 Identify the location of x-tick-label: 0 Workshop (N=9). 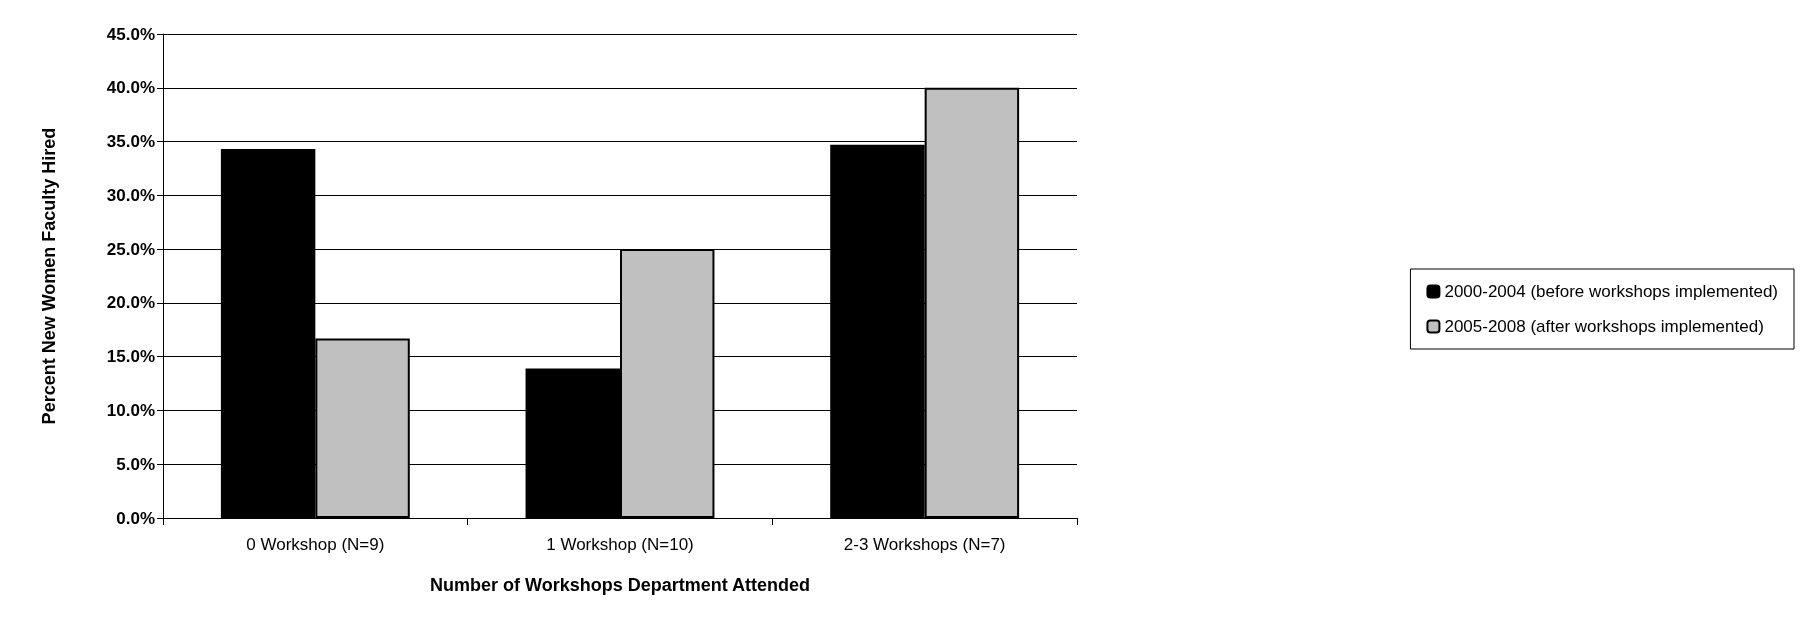
(315, 544).